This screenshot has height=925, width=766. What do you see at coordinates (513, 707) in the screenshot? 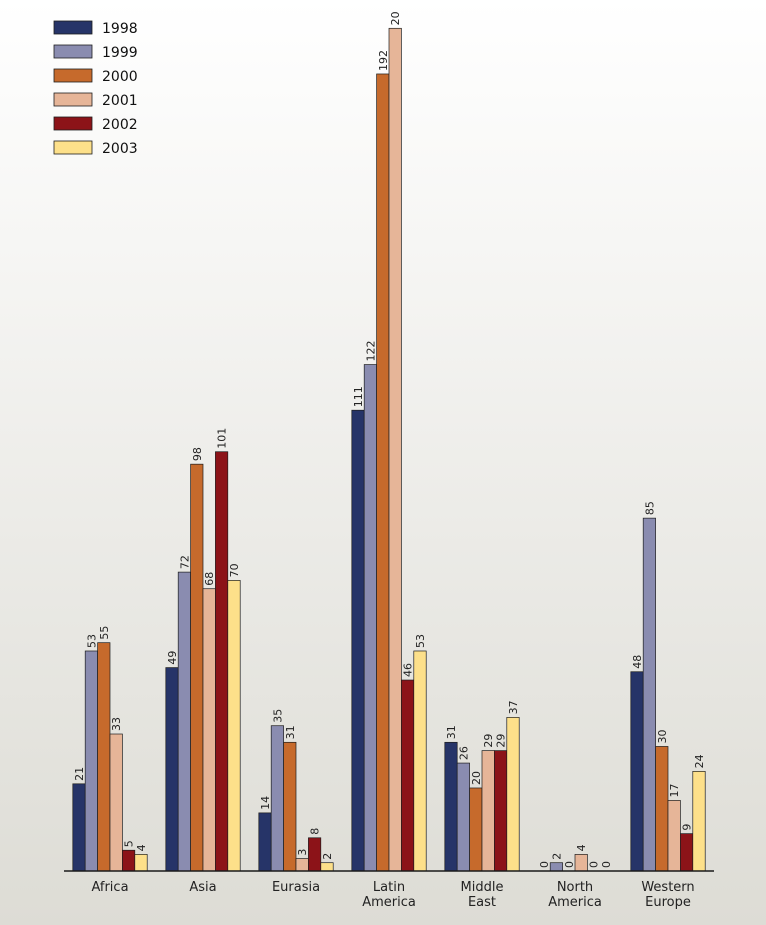
I see `data-label-2003-4: 37` at bounding box center [513, 707].